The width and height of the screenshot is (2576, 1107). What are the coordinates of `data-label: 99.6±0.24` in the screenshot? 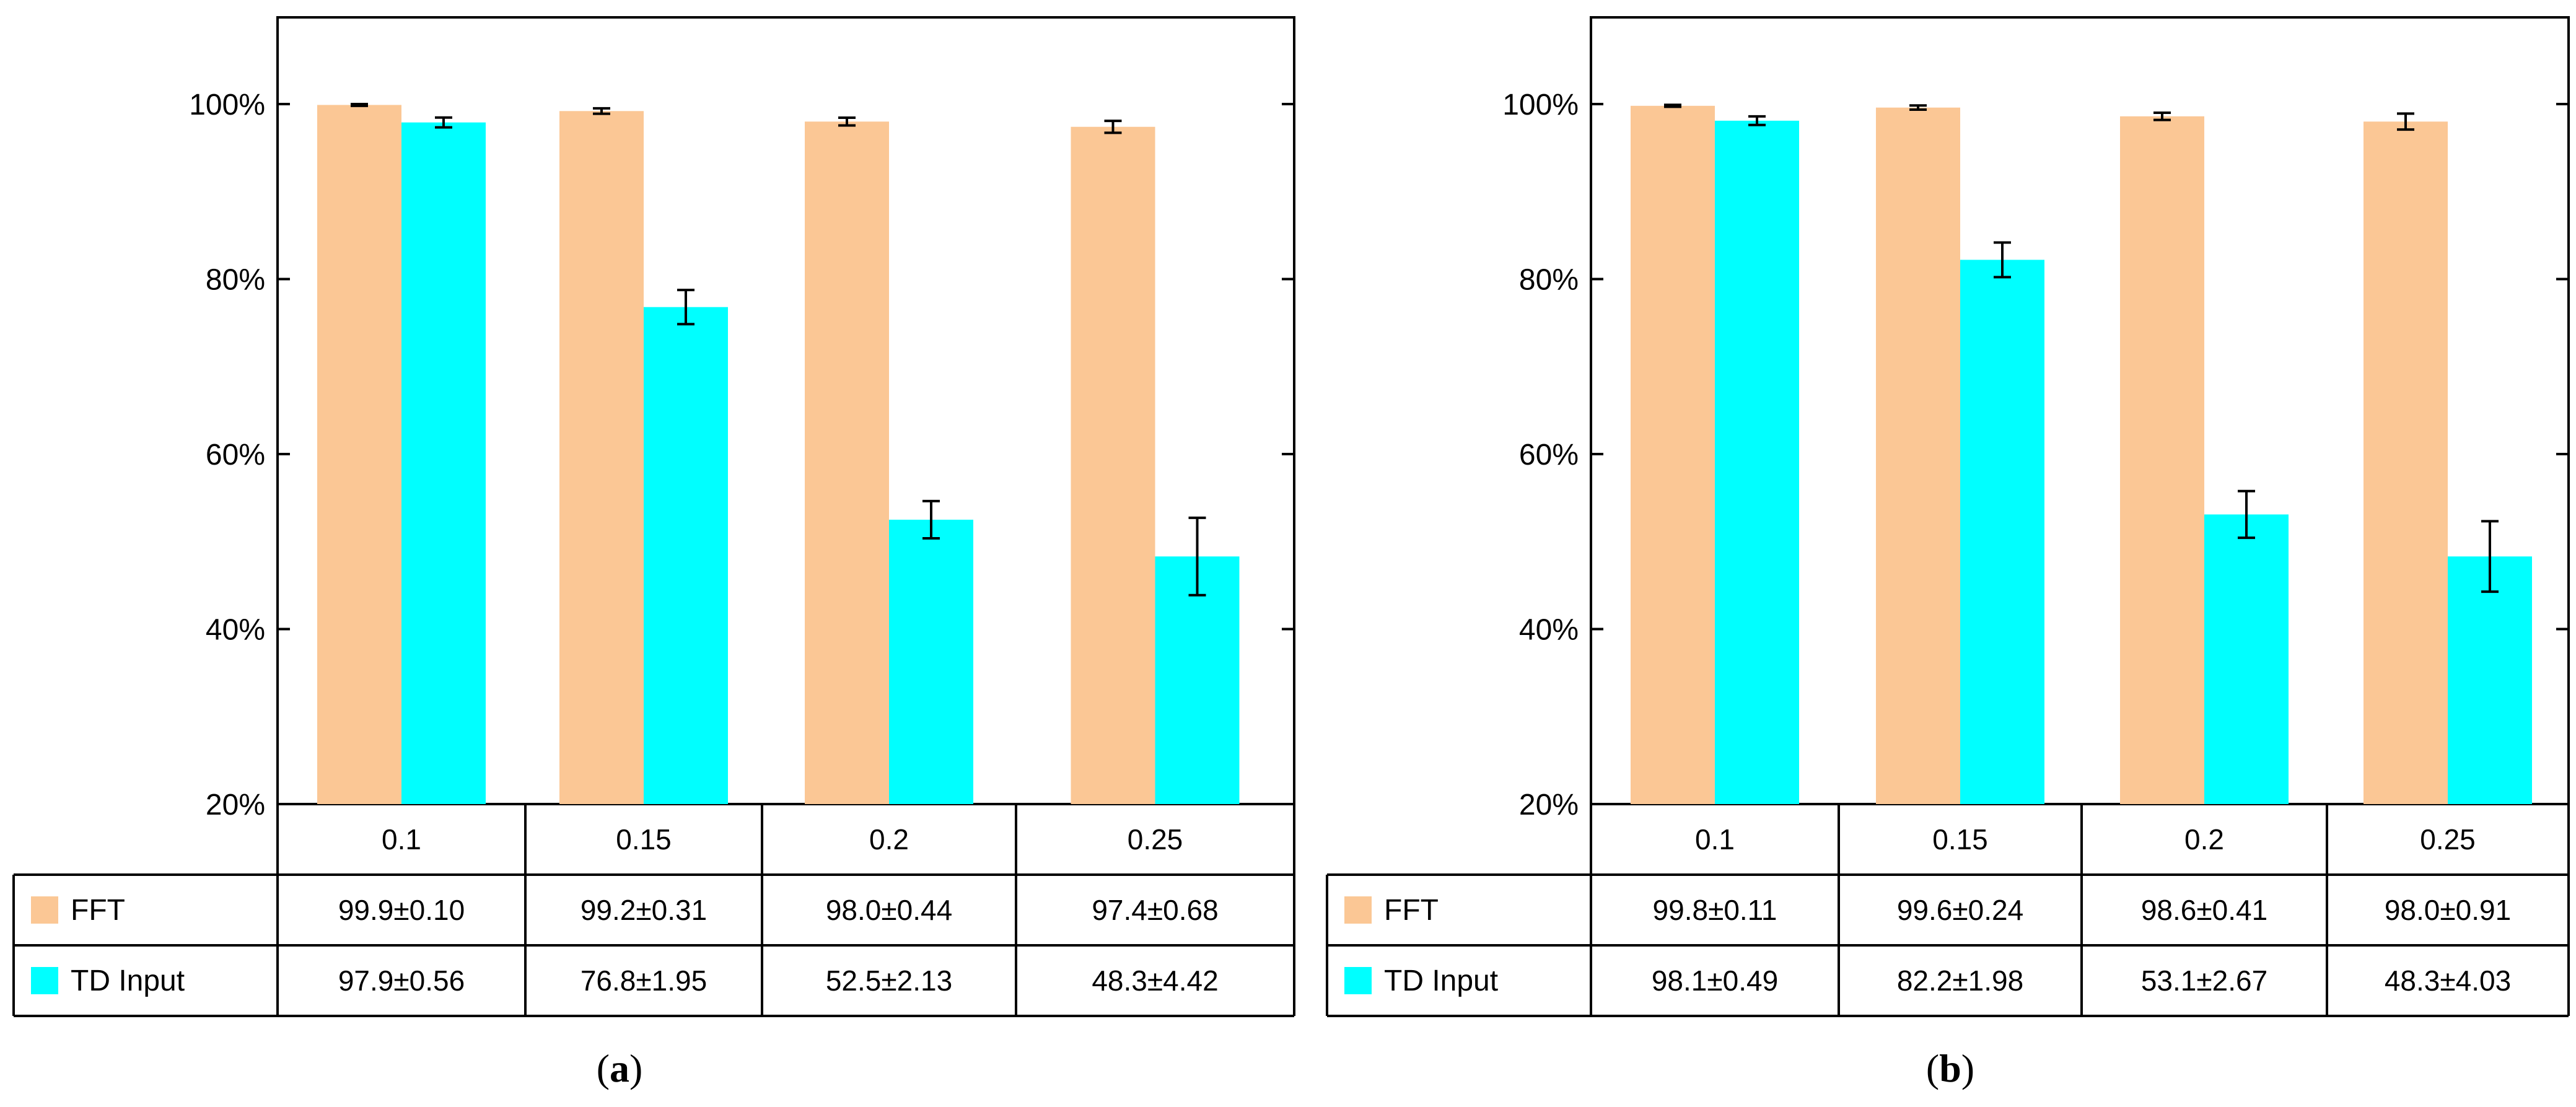 It's located at (1960, 910).